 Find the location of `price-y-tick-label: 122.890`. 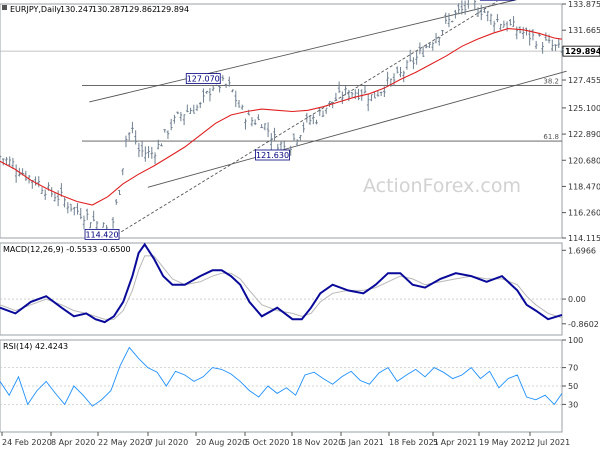

price-y-tick-label: 122.890 is located at coordinates (584, 134).